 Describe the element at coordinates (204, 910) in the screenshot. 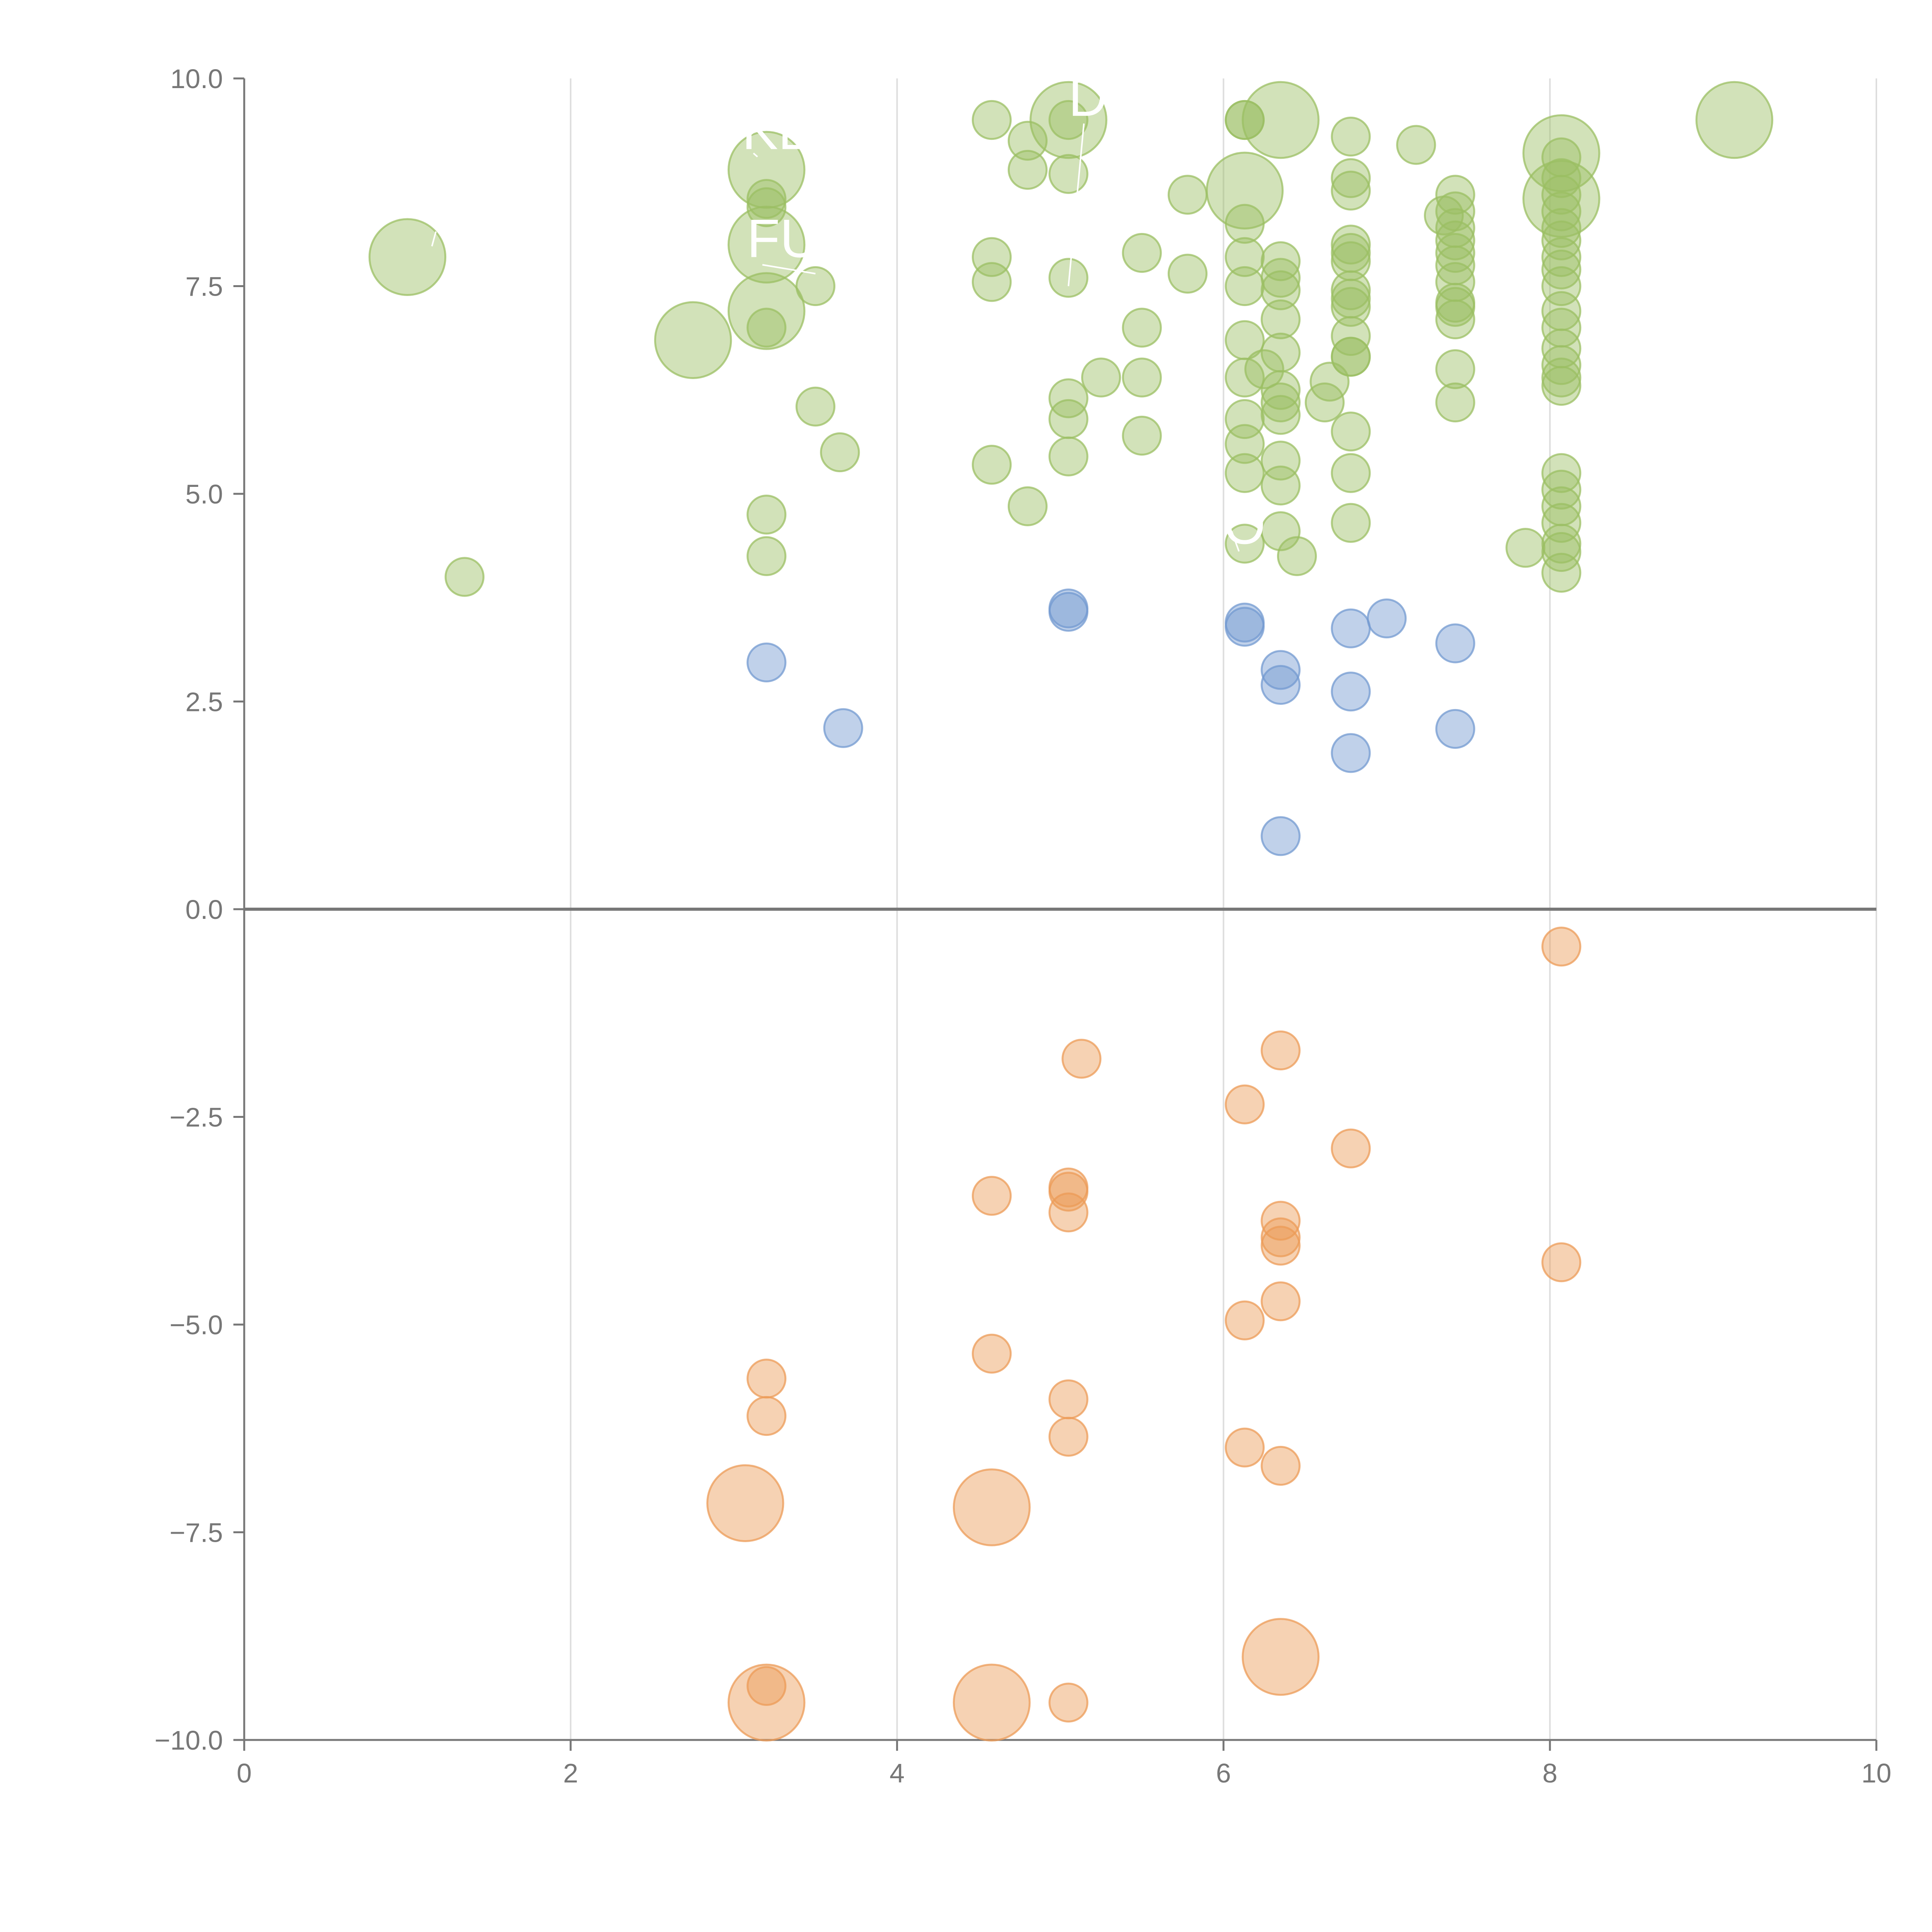

I see `y-tick-label-4: 0.0` at that location.